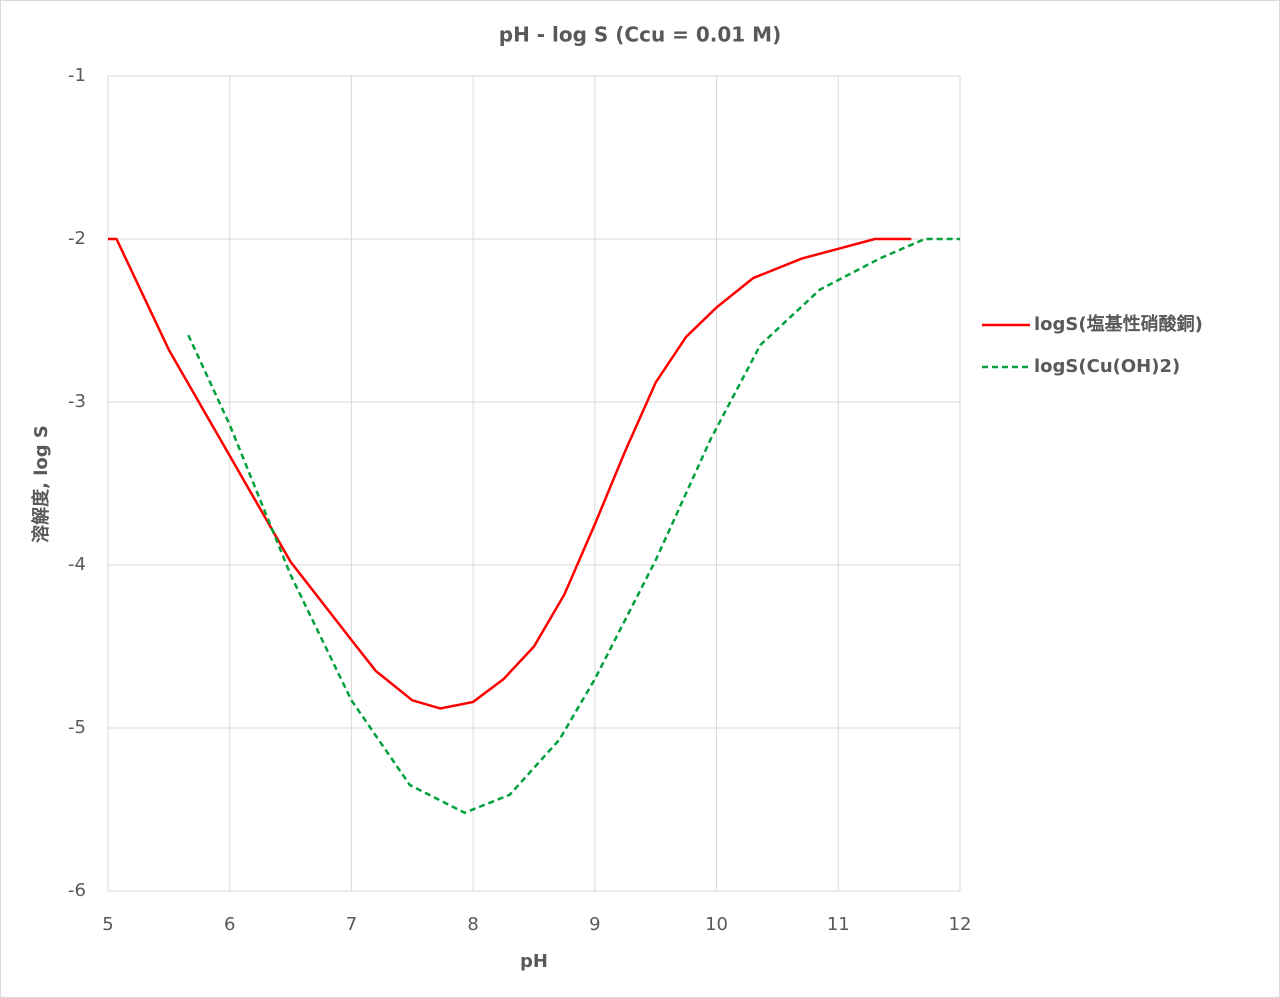 This screenshot has width=1280, height=998. What do you see at coordinates (472, 924) in the screenshot?
I see `x-tick-label: 8` at bounding box center [472, 924].